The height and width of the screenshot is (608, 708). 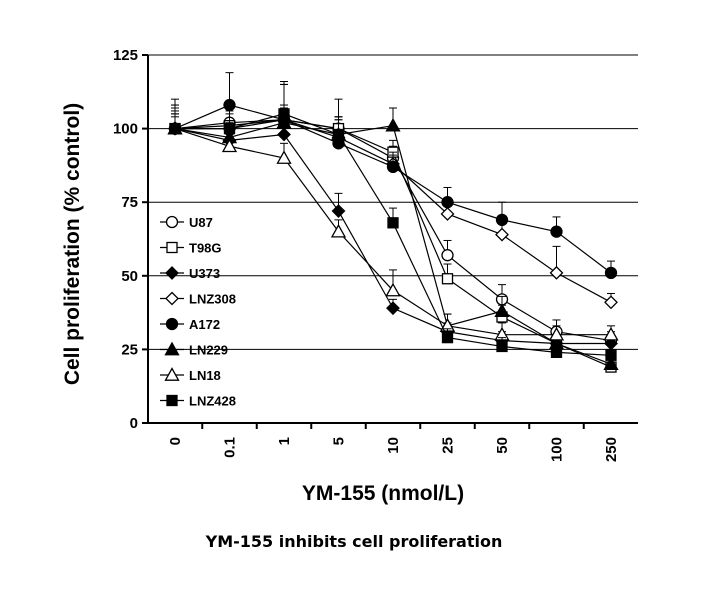 What do you see at coordinates (208, 350) in the screenshot?
I see `legend-label-ln229: LN229` at bounding box center [208, 350].